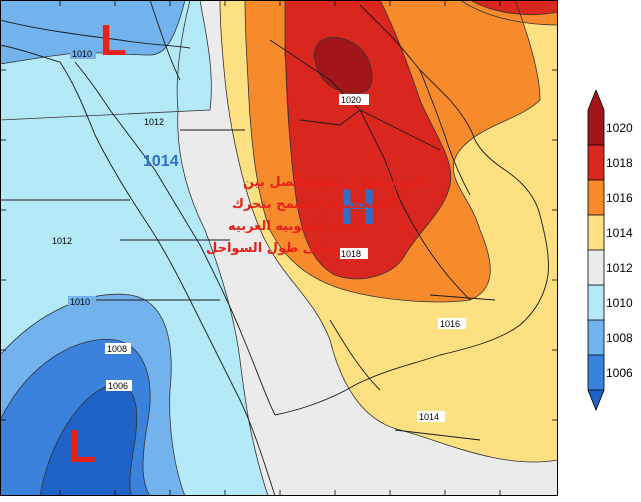 The width and height of the screenshot is (641, 502). I want to click on annotation-pressure-value: 1014, so click(161, 161).